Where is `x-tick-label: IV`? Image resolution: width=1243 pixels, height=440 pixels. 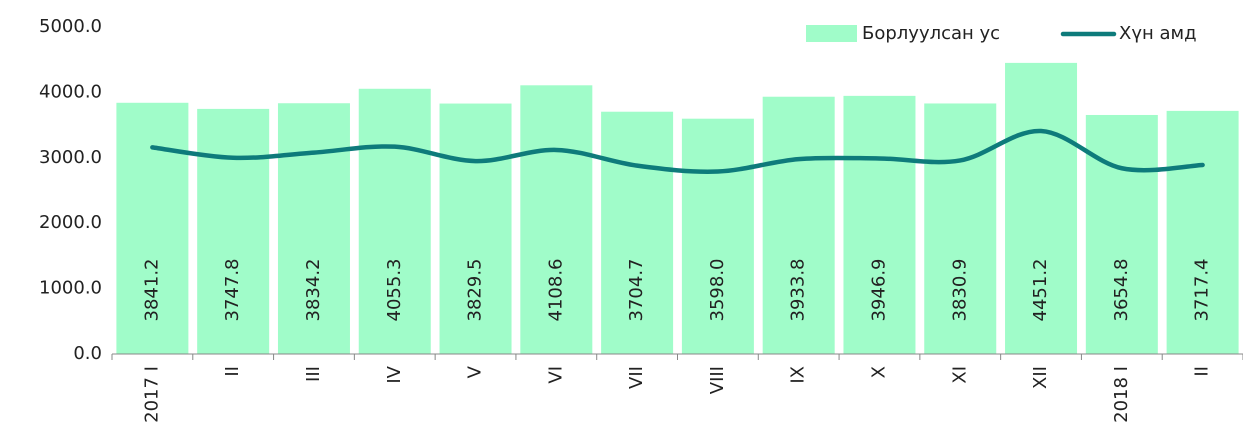 x-tick-label: IV is located at coordinates (394, 374).